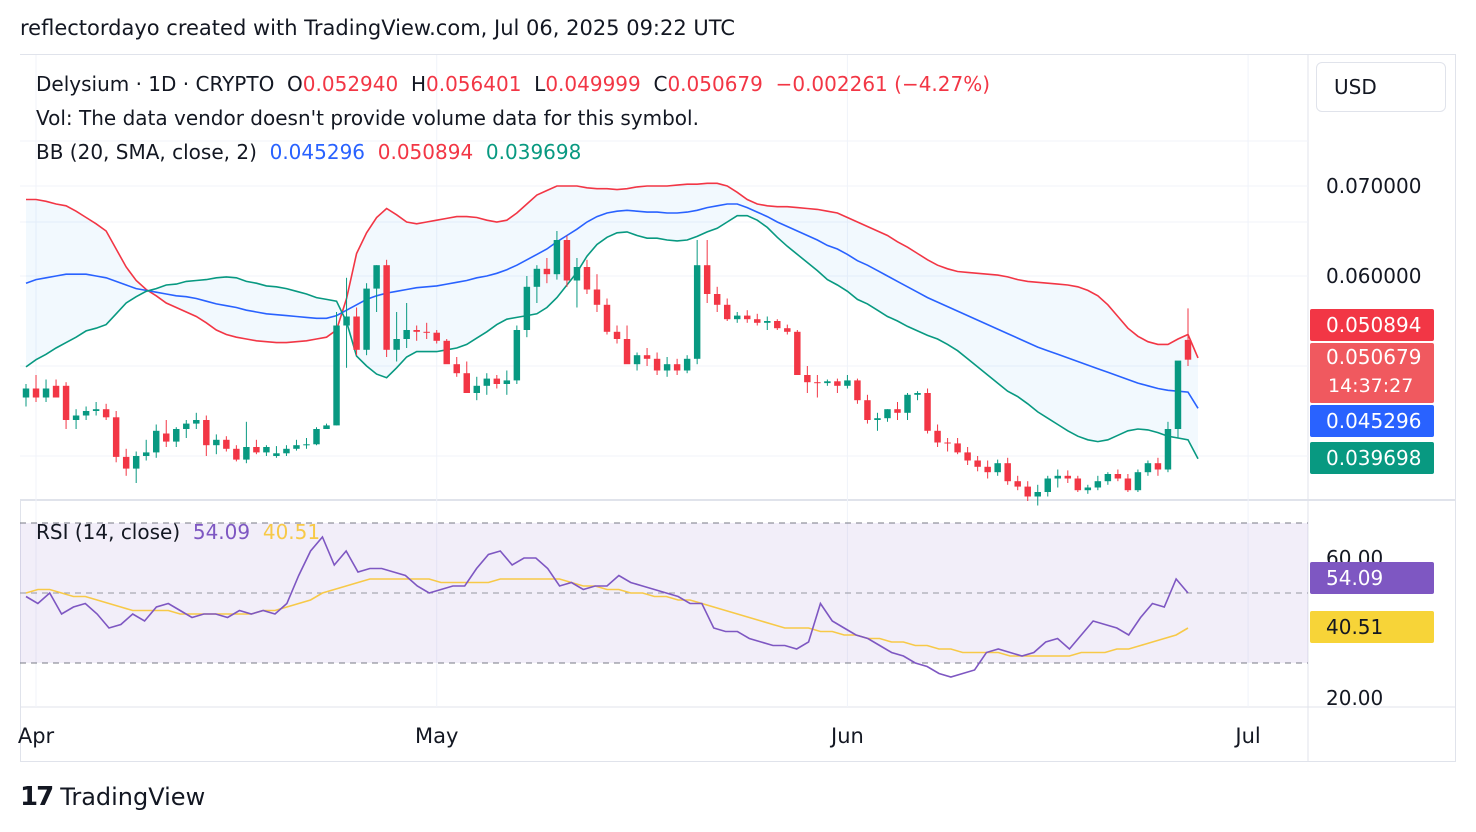 The width and height of the screenshot is (1476, 832). What do you see at coordinates (1372, 421) in the screenshot?
I see `basis-tag: 0.045296` at bounding box center [1372, 421].